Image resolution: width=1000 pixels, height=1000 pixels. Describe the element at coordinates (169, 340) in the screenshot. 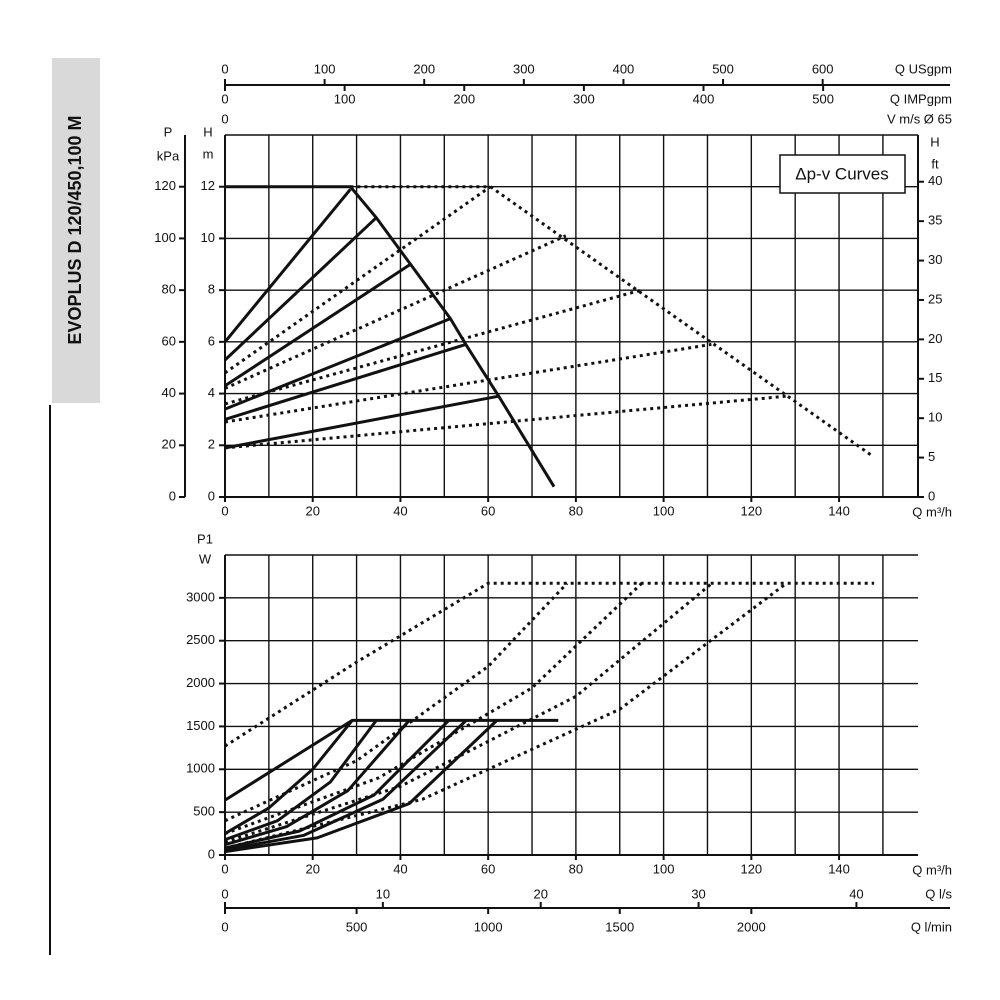

I see `extra-y-tick-label: 60` at that location.